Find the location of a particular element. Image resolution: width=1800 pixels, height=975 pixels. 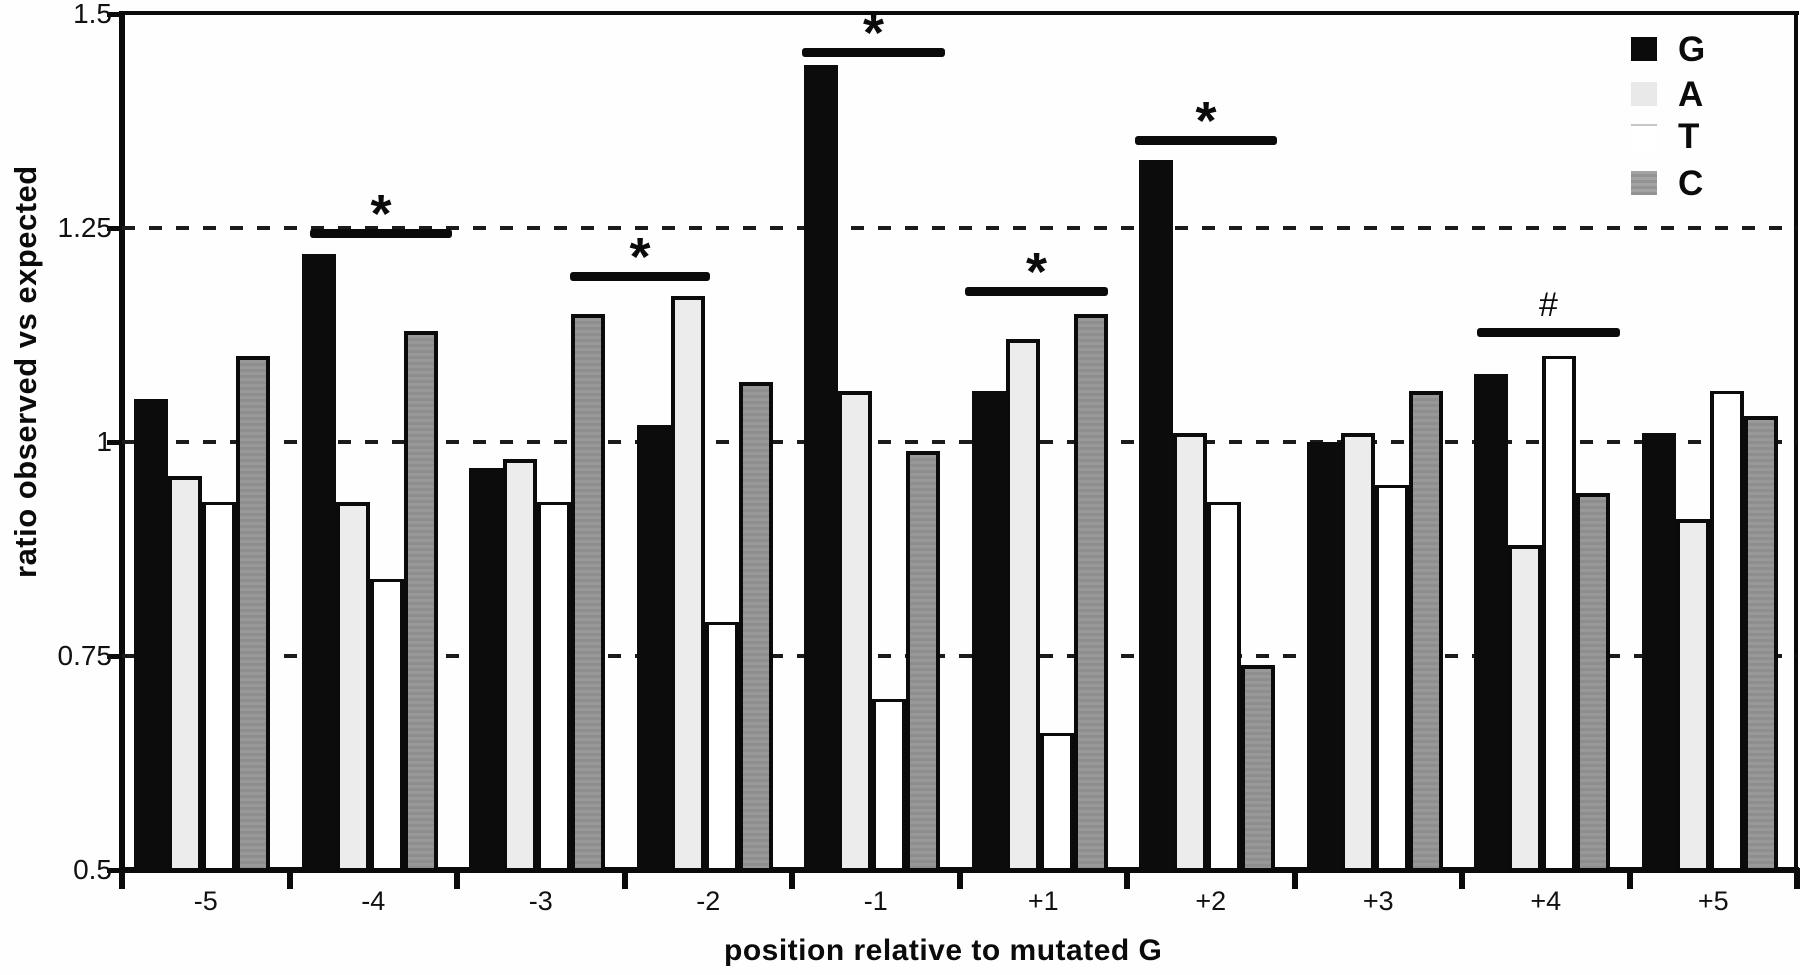

bar-T--1 is located at coordinates (889, 785).